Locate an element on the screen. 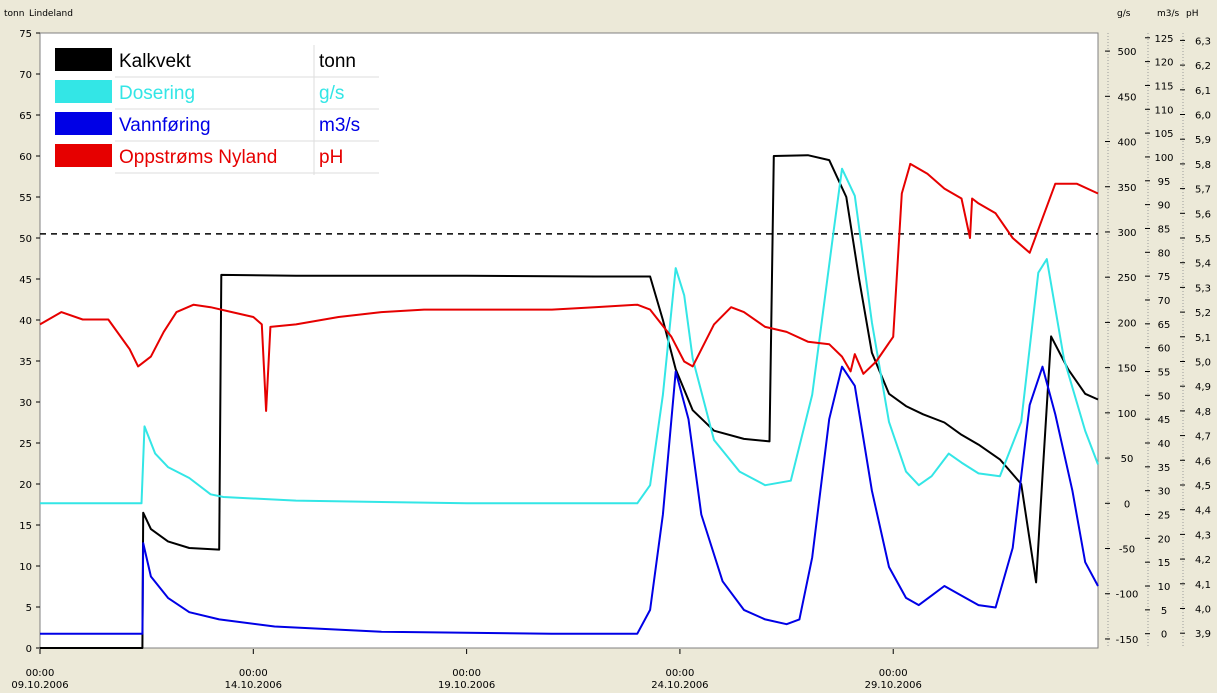 Image resolution: width=1217 pixels, height=693 pixels. y-tick-label-ph: 4,4 is located at coordinates (1203, 511).